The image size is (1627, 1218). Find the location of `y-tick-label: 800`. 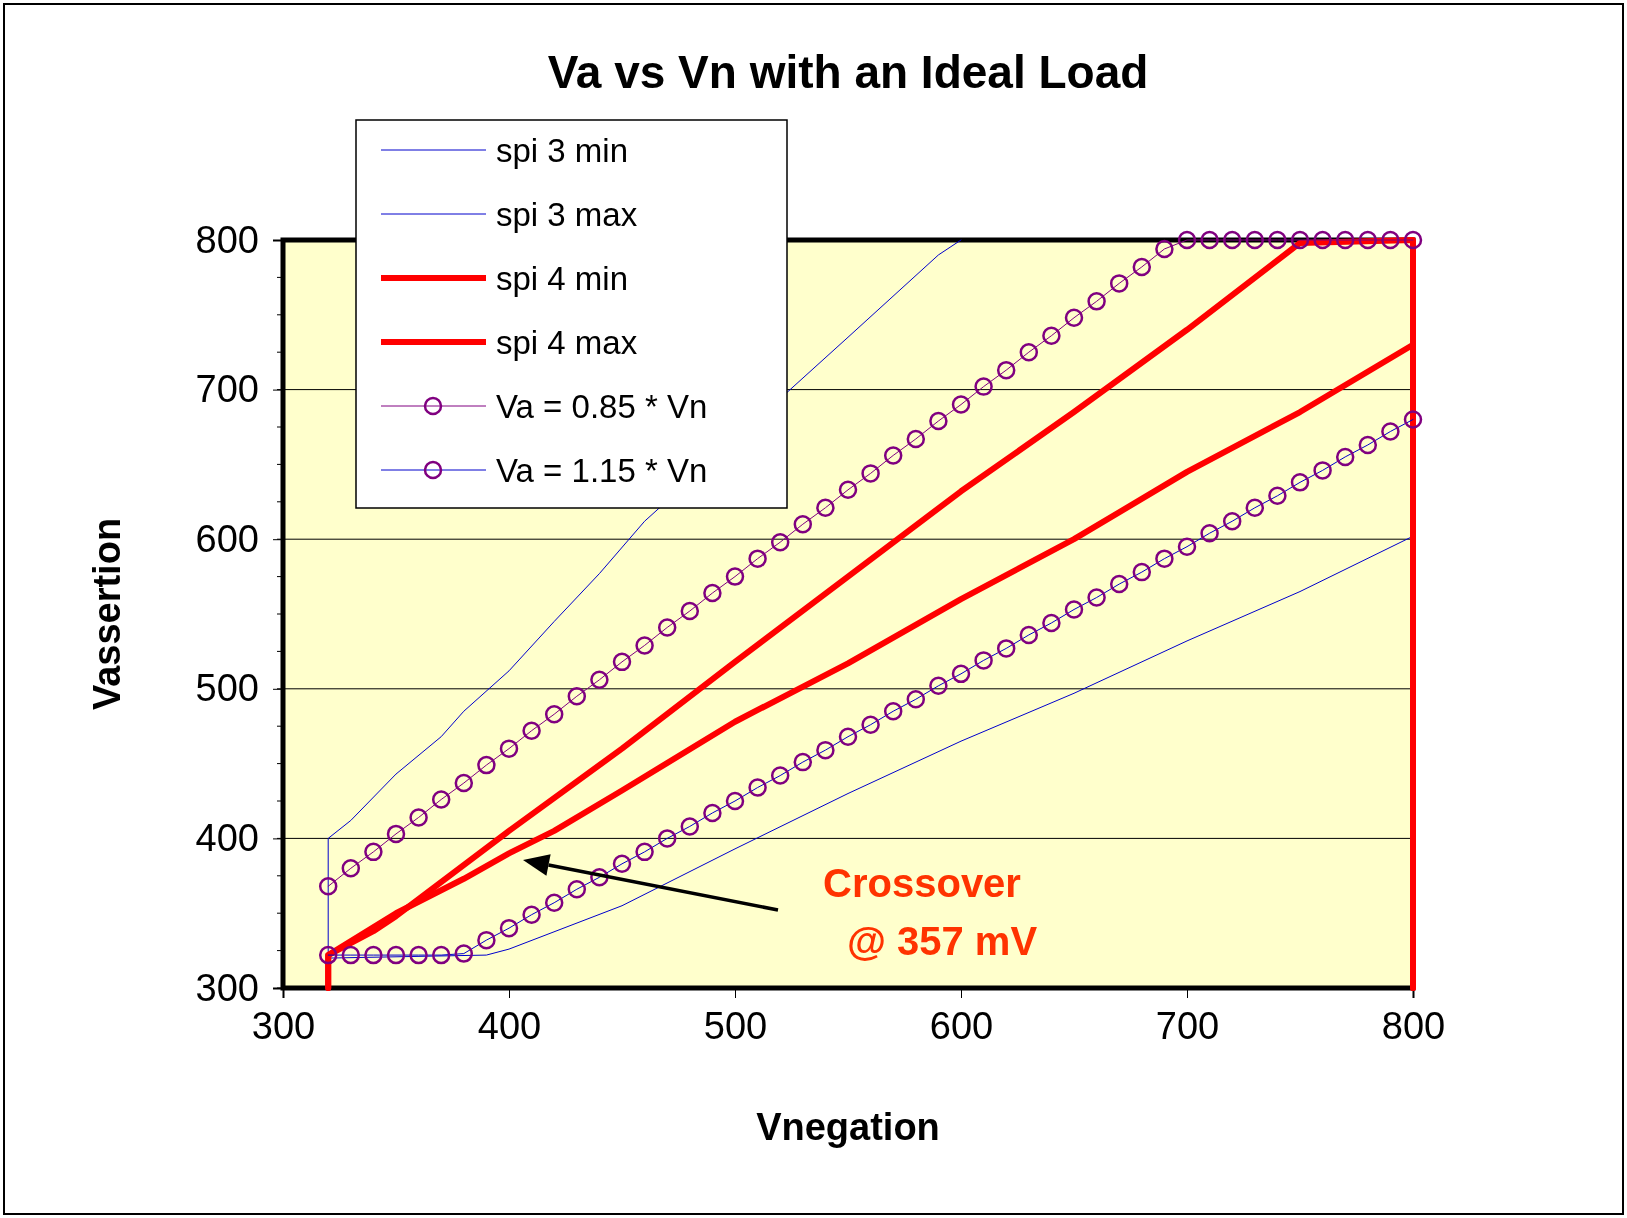

y-tick-label: 800 is located at coordinates (227, 239).